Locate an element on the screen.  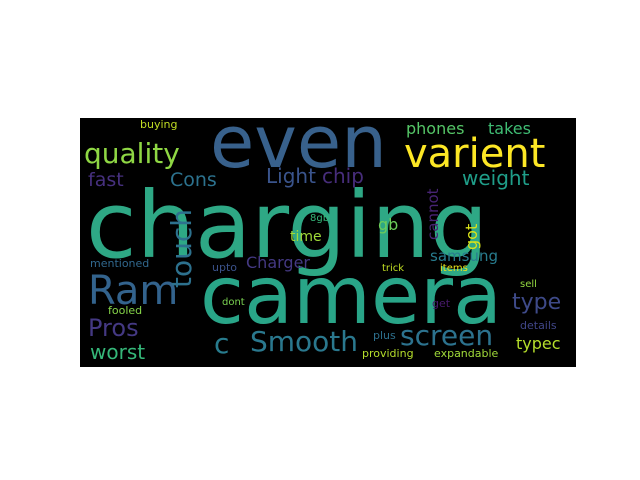
word-mentioned: mentioned is located at coordinates (120, 263).